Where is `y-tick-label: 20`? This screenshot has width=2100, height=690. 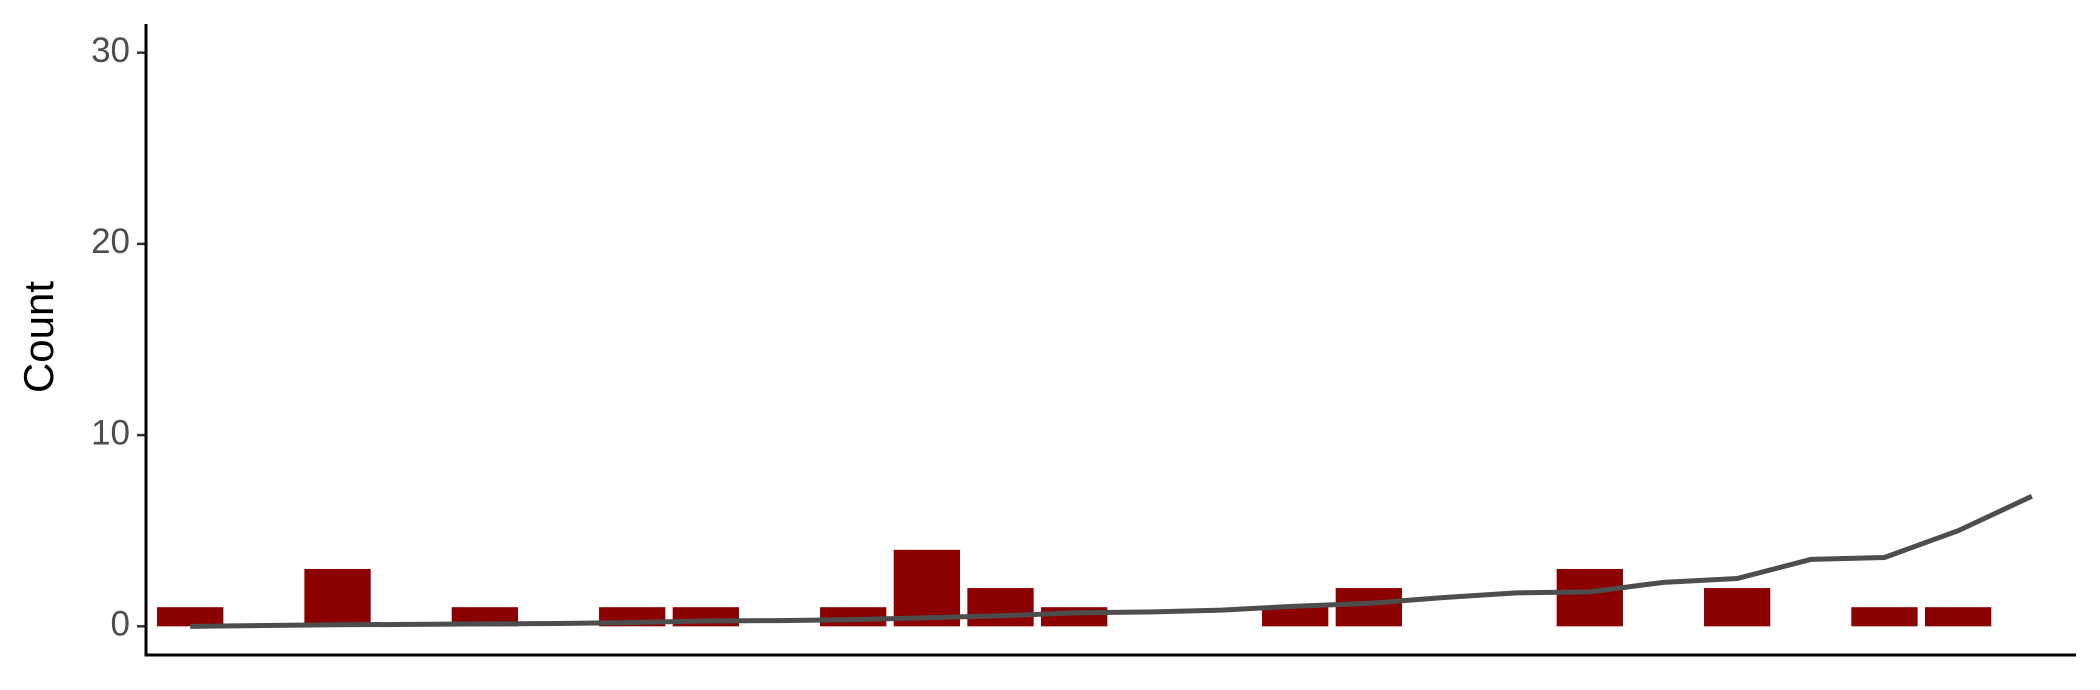
y-tick-label: 20 is located at coordinates (110, 241).